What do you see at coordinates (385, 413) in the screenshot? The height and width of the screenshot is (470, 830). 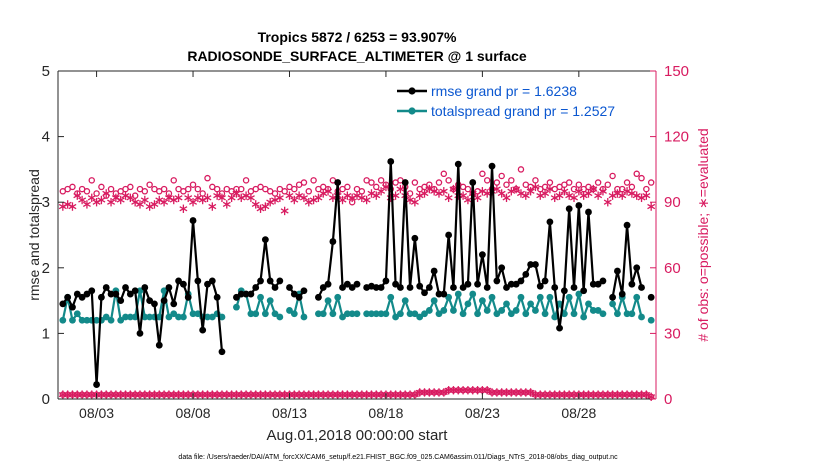 I see `x-tick-label: 08/18` at bounding box center [385, 413].